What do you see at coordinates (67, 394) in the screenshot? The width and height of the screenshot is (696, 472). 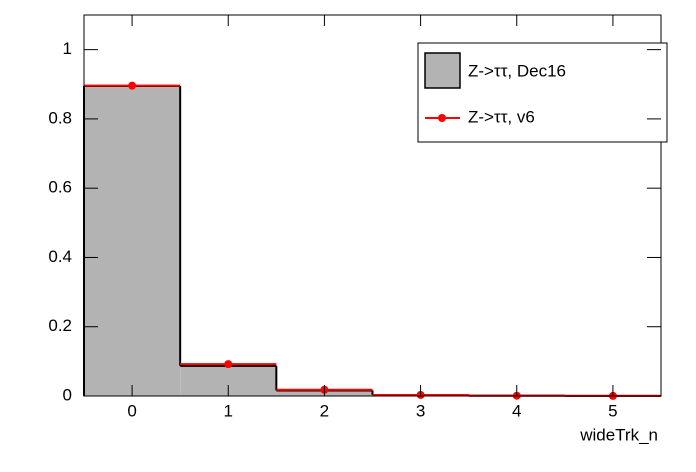 I see `y-tick-label: 0` at bounding box center [67, 394].